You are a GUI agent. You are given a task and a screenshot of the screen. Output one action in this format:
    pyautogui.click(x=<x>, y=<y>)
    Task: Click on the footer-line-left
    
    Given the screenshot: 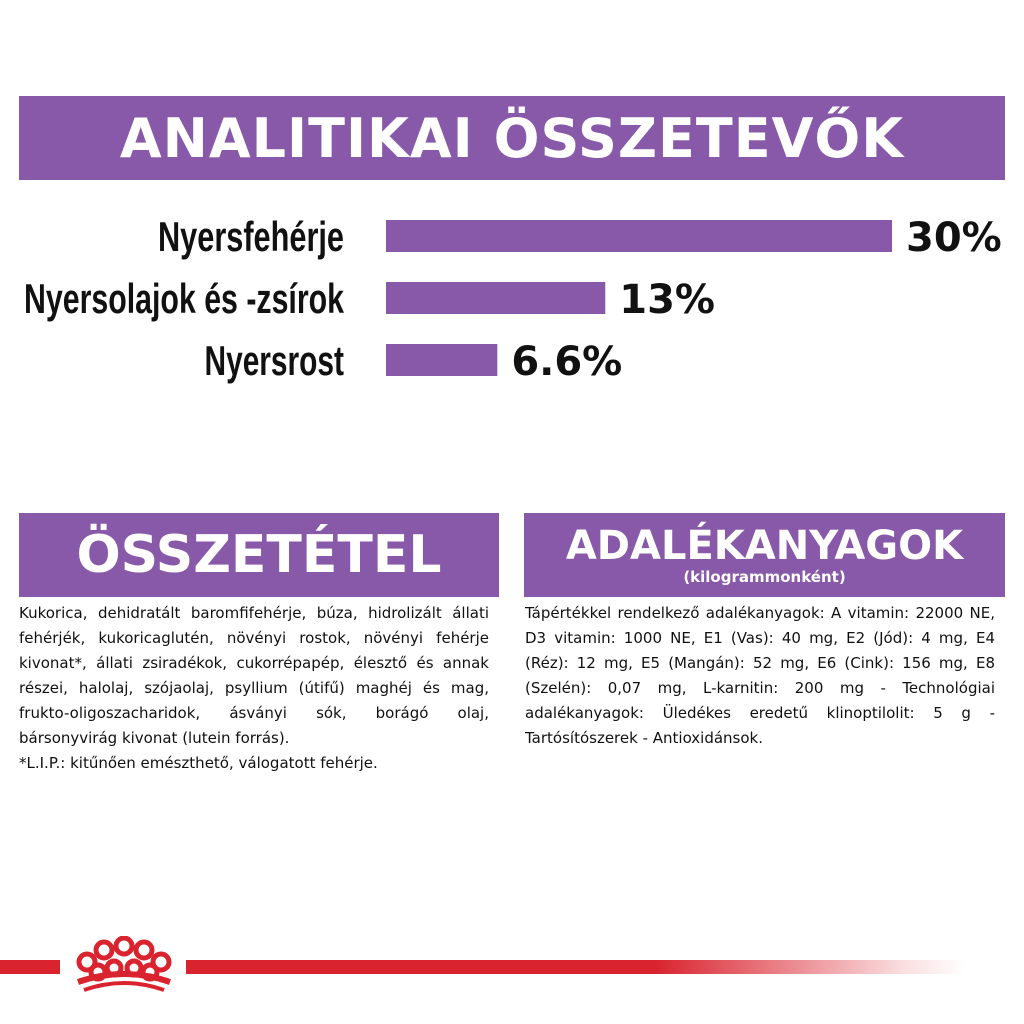 What is the action you would take?
    pyautogui.click(x=30, y=967)
    